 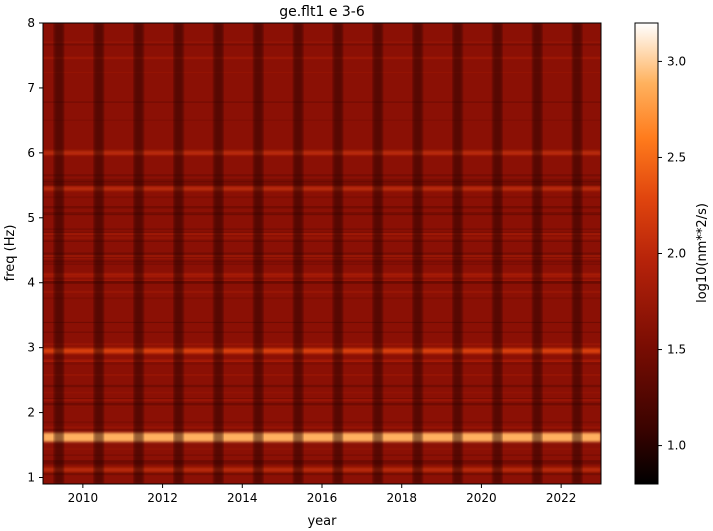 I want to click on x-axis-label: year, so click(x=322, y=521).